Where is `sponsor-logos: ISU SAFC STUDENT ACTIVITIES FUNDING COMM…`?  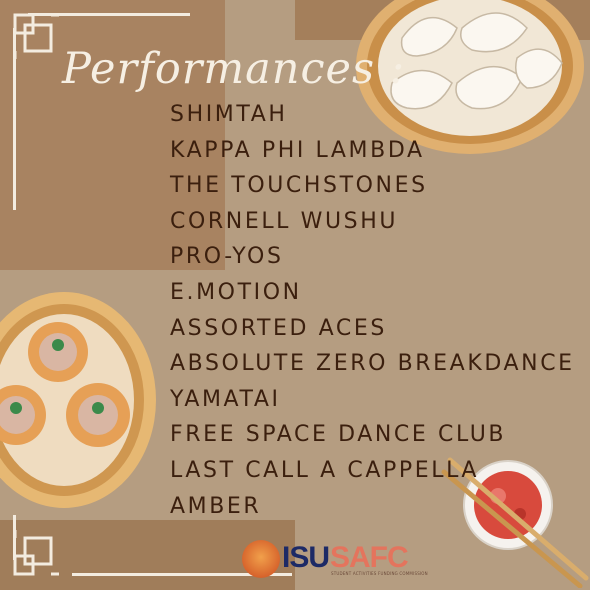 sponsor-logos: ISU SAFC STUDENT ACTIVITIES FUNDING COMM… is located at coordinates (335, 559).